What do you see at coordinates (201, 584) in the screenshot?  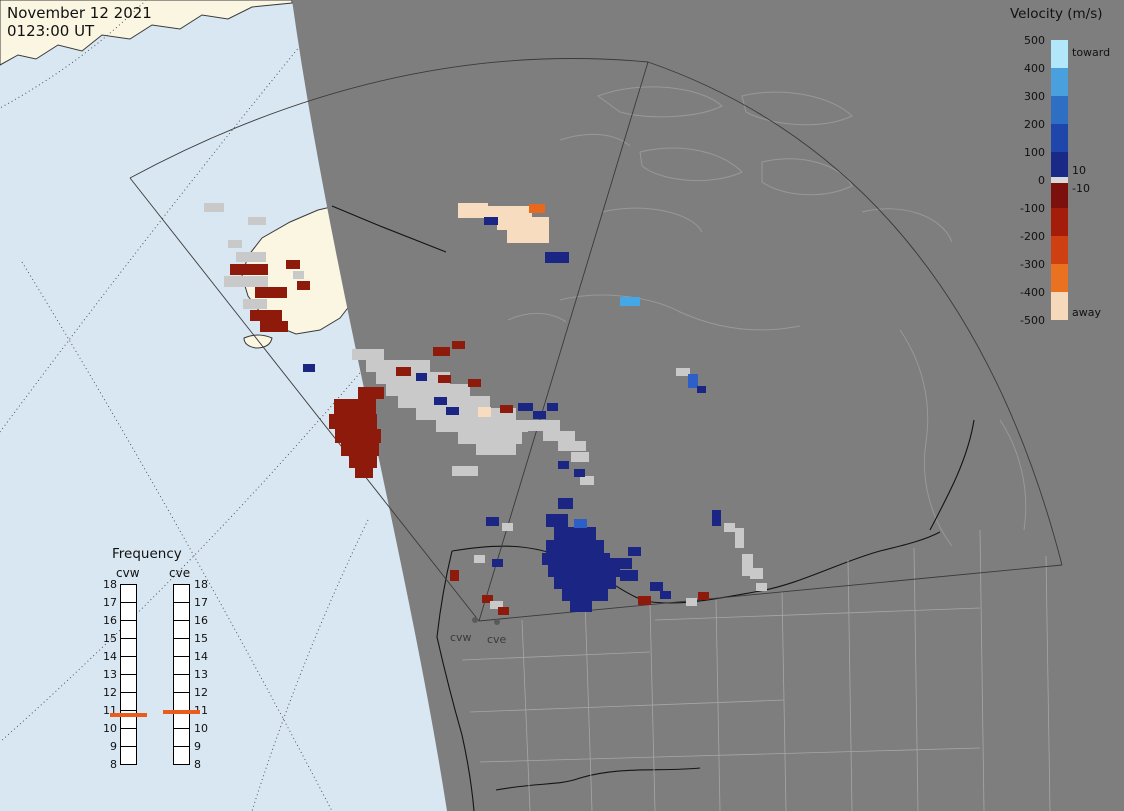 I see `frequency-tick-cve-18: 18` at bounding box center [201, 584].